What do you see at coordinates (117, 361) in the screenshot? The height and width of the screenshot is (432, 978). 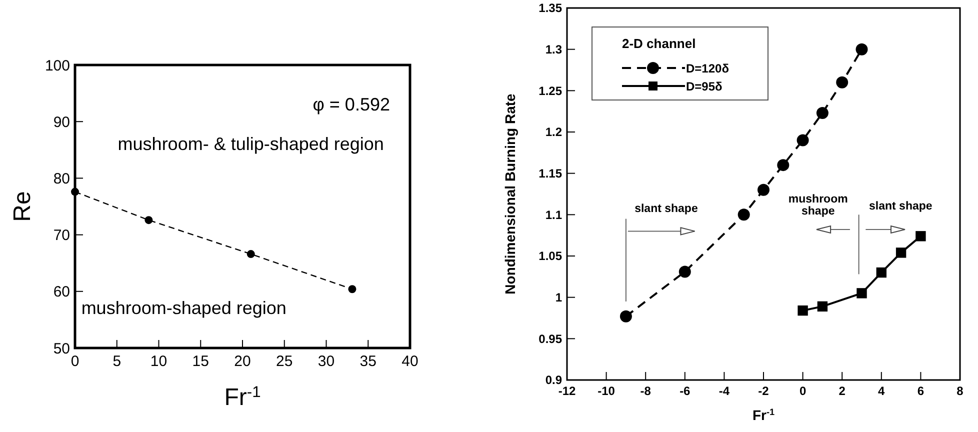 I see `x-tick-label: 5` at bounding box center [117, 361].